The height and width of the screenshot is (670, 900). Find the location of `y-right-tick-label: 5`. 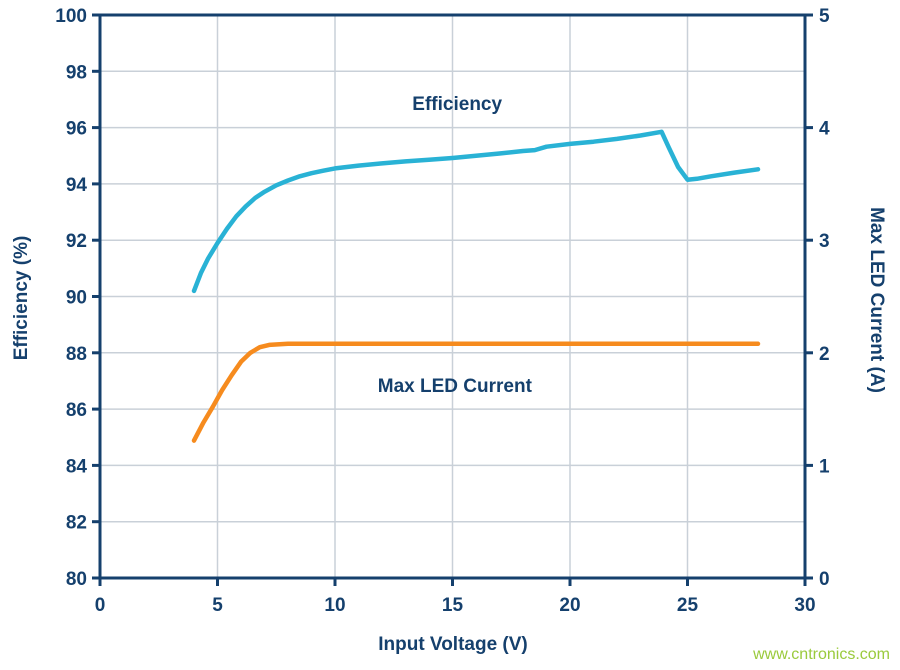

y-right-tick-label: 5 is located at coordinates (824, 16).